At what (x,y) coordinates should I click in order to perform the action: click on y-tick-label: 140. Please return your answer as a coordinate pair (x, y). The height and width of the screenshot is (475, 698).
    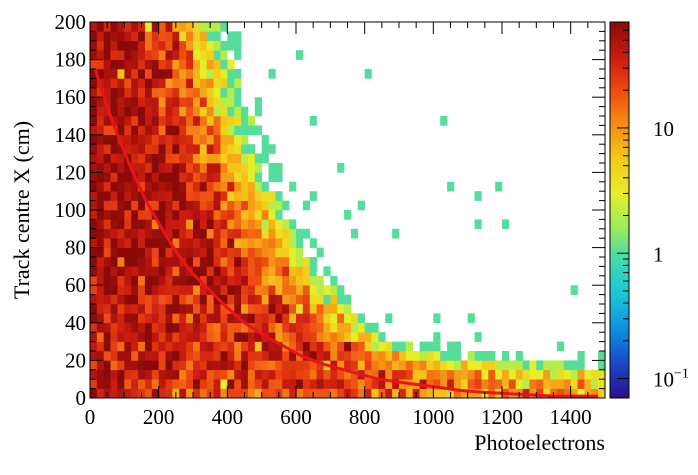
    Looking at the image, I should click on (71, 135).